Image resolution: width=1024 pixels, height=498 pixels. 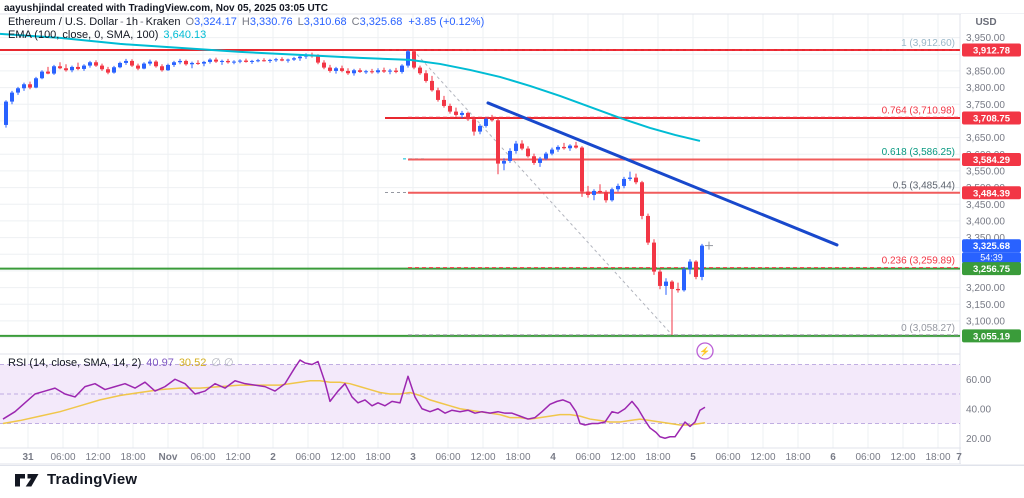 I want to click on time-label: 6, so click(x=833, y=457).